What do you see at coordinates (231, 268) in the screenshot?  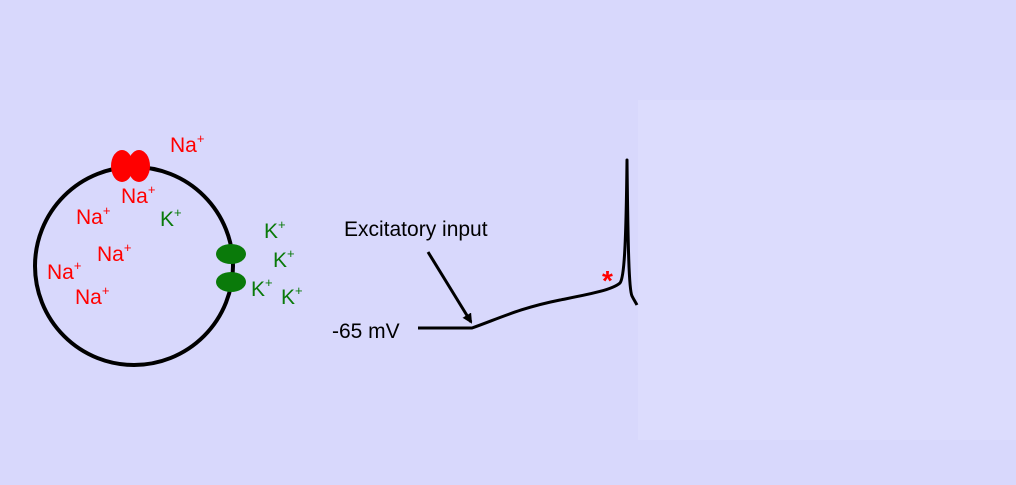 I see `potassium-channel` at bounding box center [231, 268].